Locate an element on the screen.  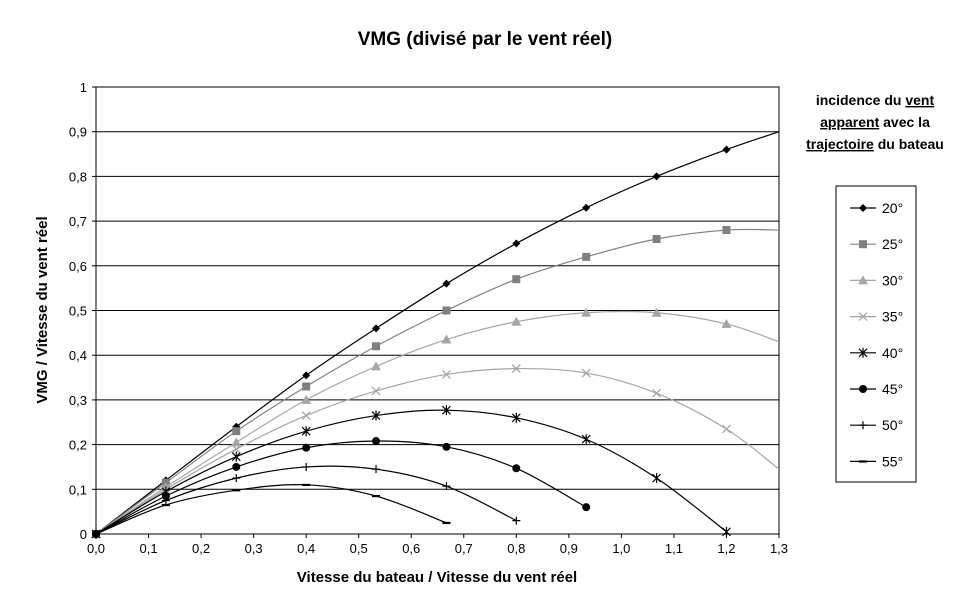
chart-title: VMG (divisé par le vent réel) is located at coordinates (485, 39).